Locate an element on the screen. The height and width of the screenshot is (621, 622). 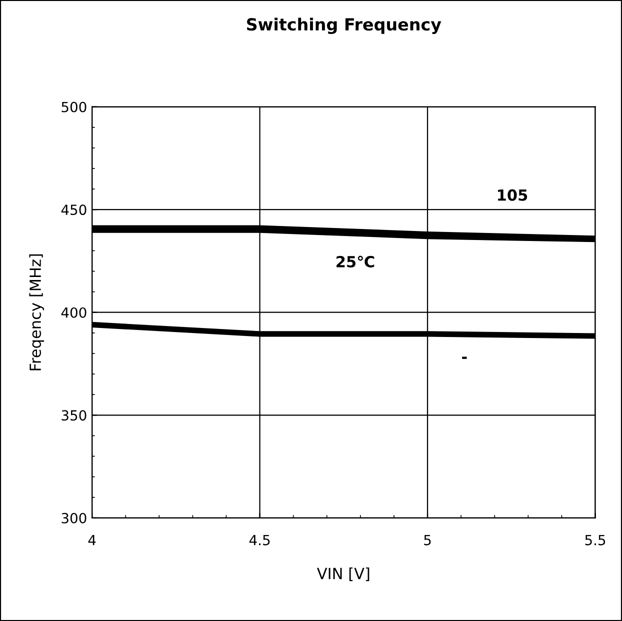
annotation: 105 is located at coordinates (513, 195).